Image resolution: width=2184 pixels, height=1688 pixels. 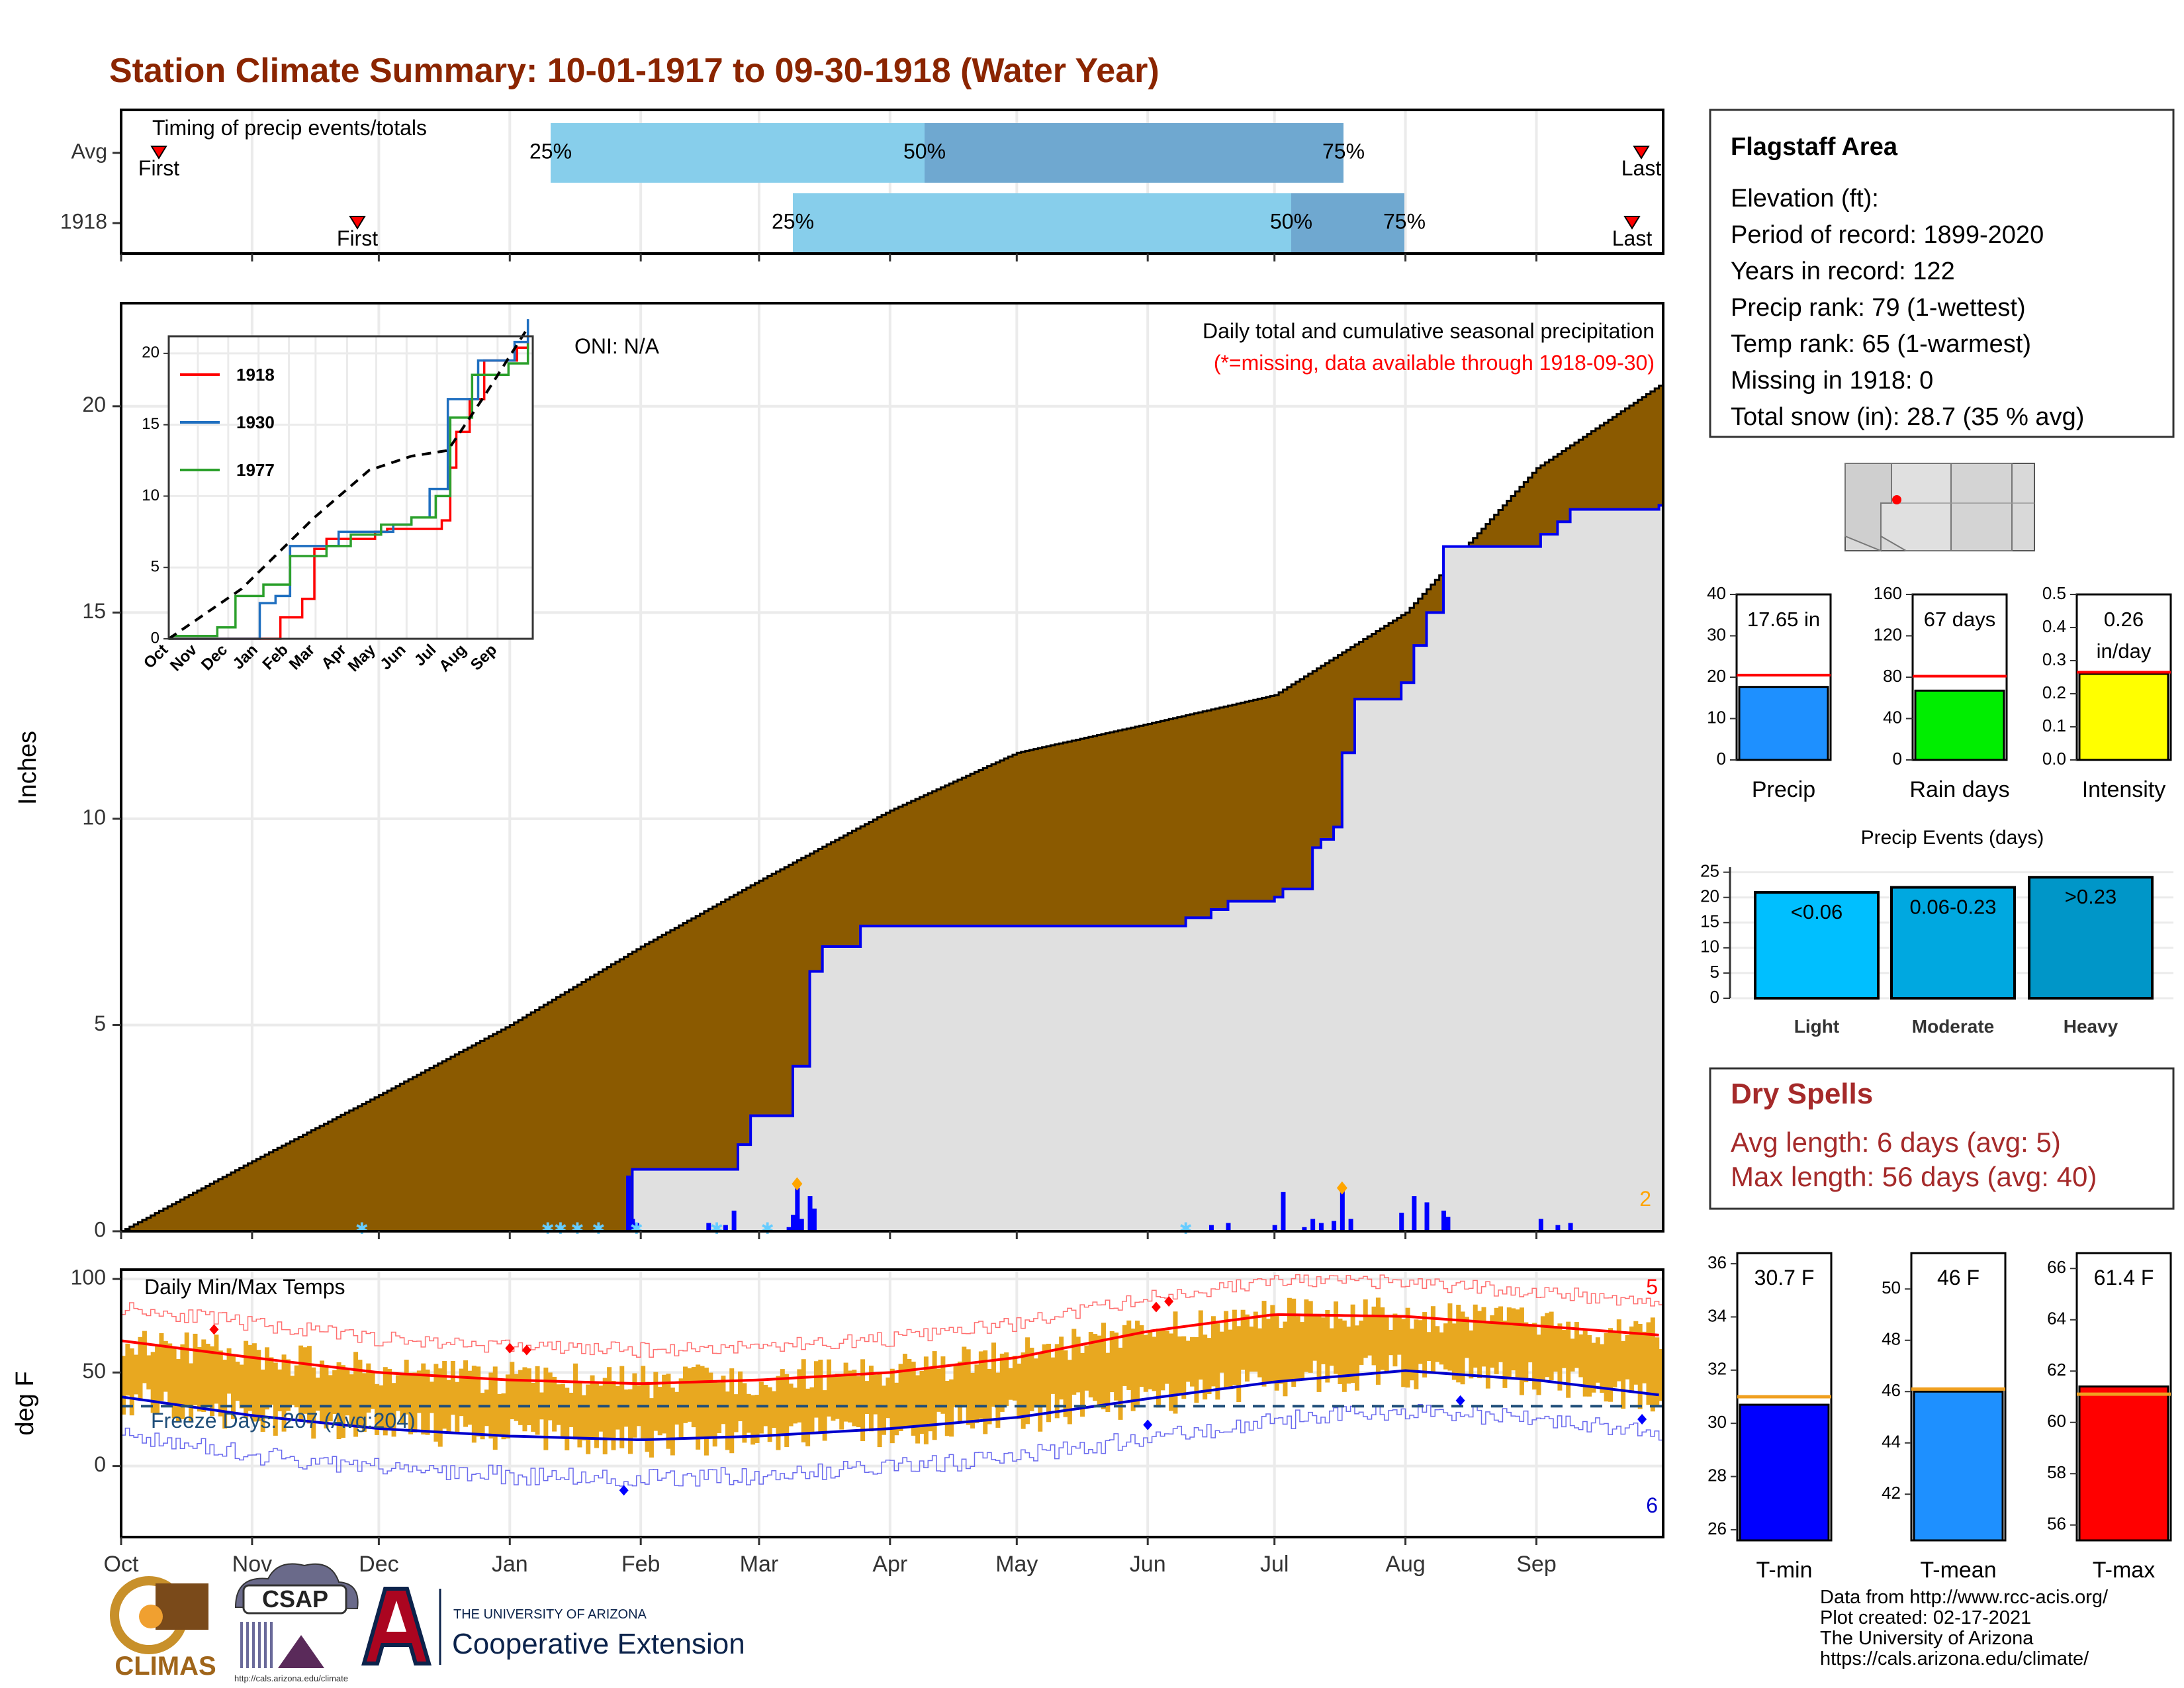 What do you see at coordinates (1642, 1419) in the screenshot?
I see `record-low-marker` at bounding box center [1642, 1419].